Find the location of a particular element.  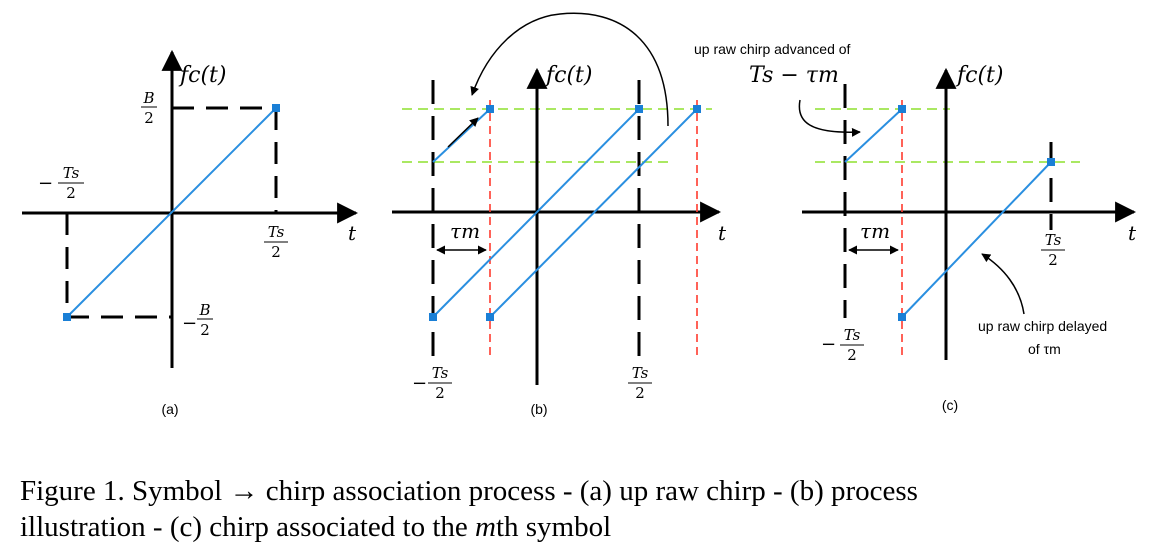

short-arrow is located at coordinates (463, 132).